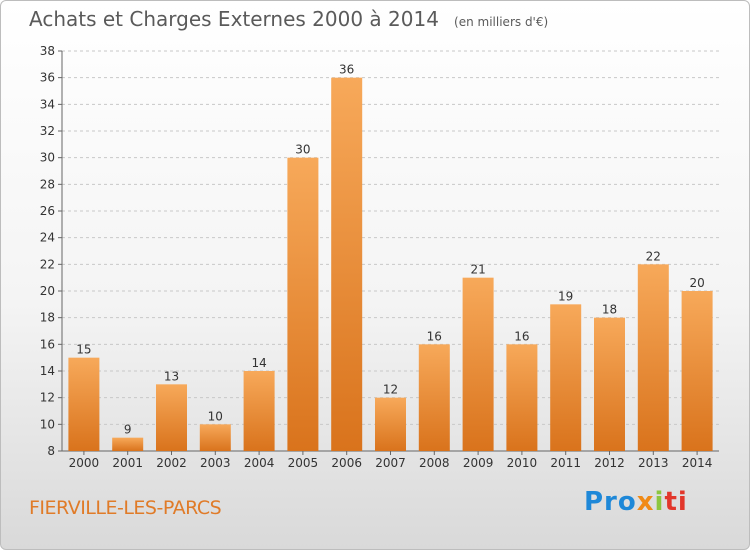 This screenshot has width=750, height=550. What do you see at coordinates (390, 463) in the screenshot?
I see `x-tick-label: 2007` at bounding box center [390, 463].